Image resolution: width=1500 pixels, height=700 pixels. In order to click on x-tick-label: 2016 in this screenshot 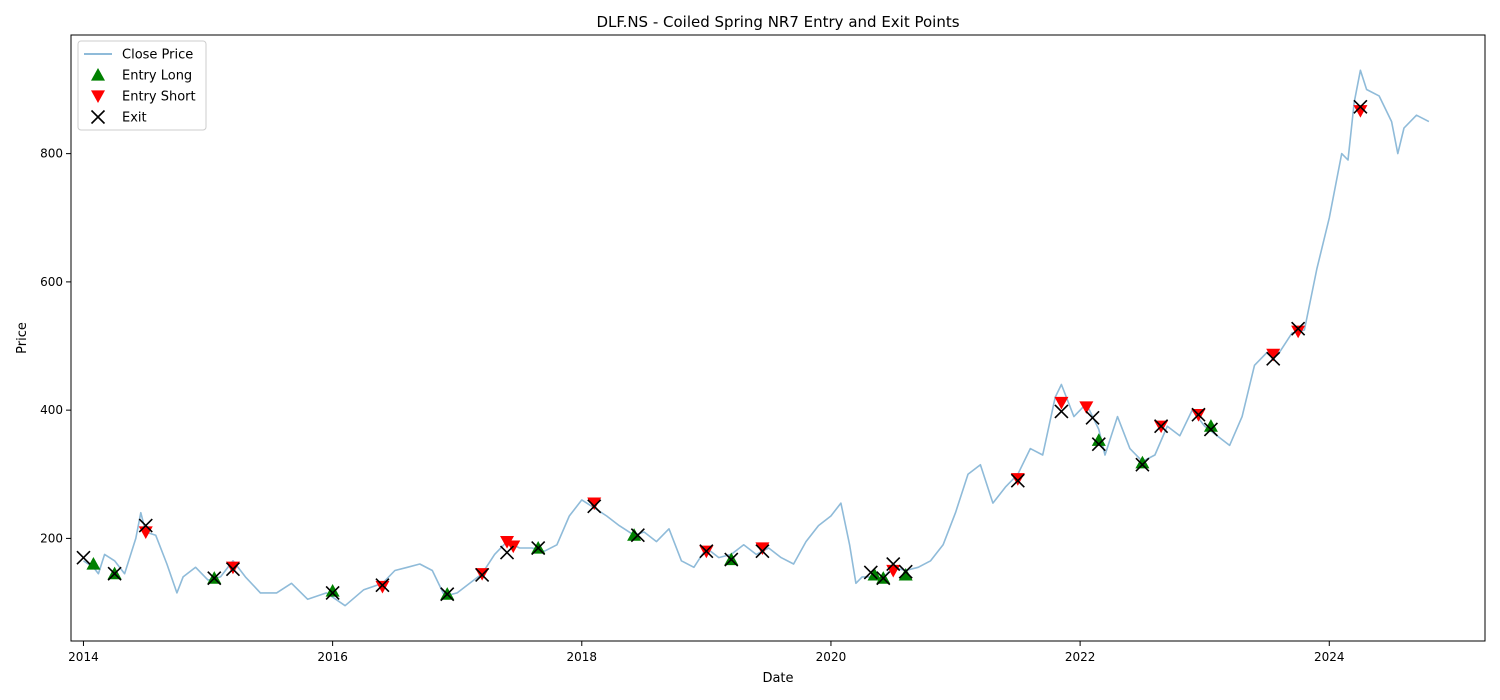, I will do `click(332, 657)`.